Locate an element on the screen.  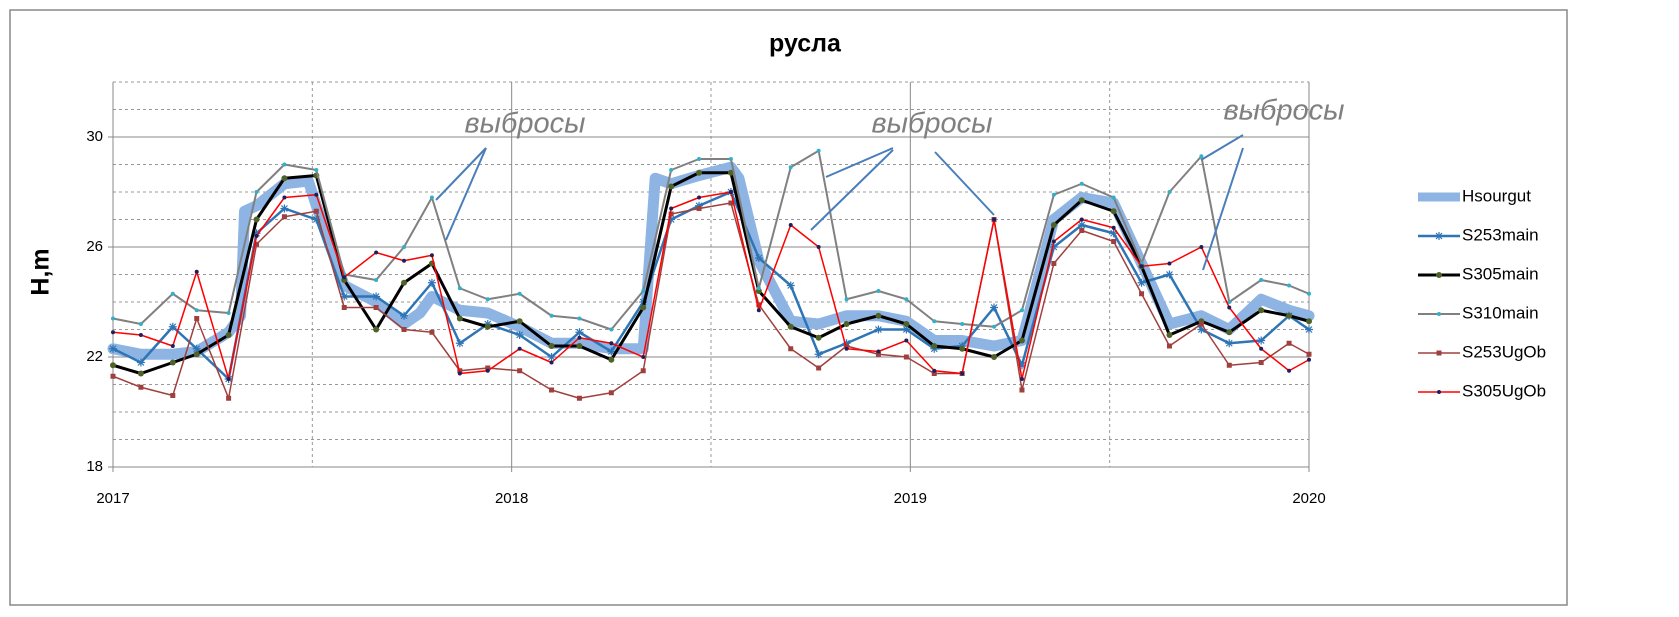
x-tick-label: 2017 is located at coordinates (112, 498).